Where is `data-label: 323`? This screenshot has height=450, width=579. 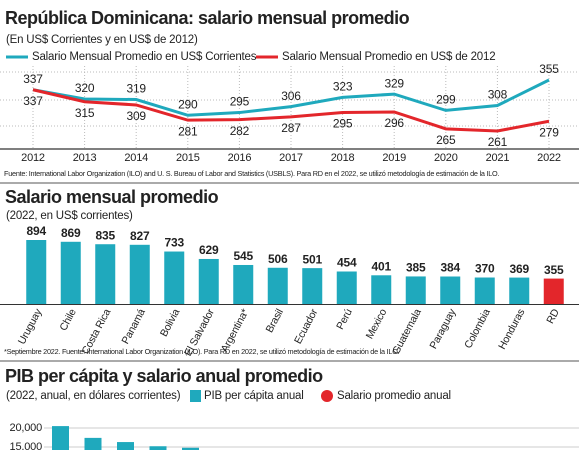 data-label: 323 is located at coordinates (343, 87).